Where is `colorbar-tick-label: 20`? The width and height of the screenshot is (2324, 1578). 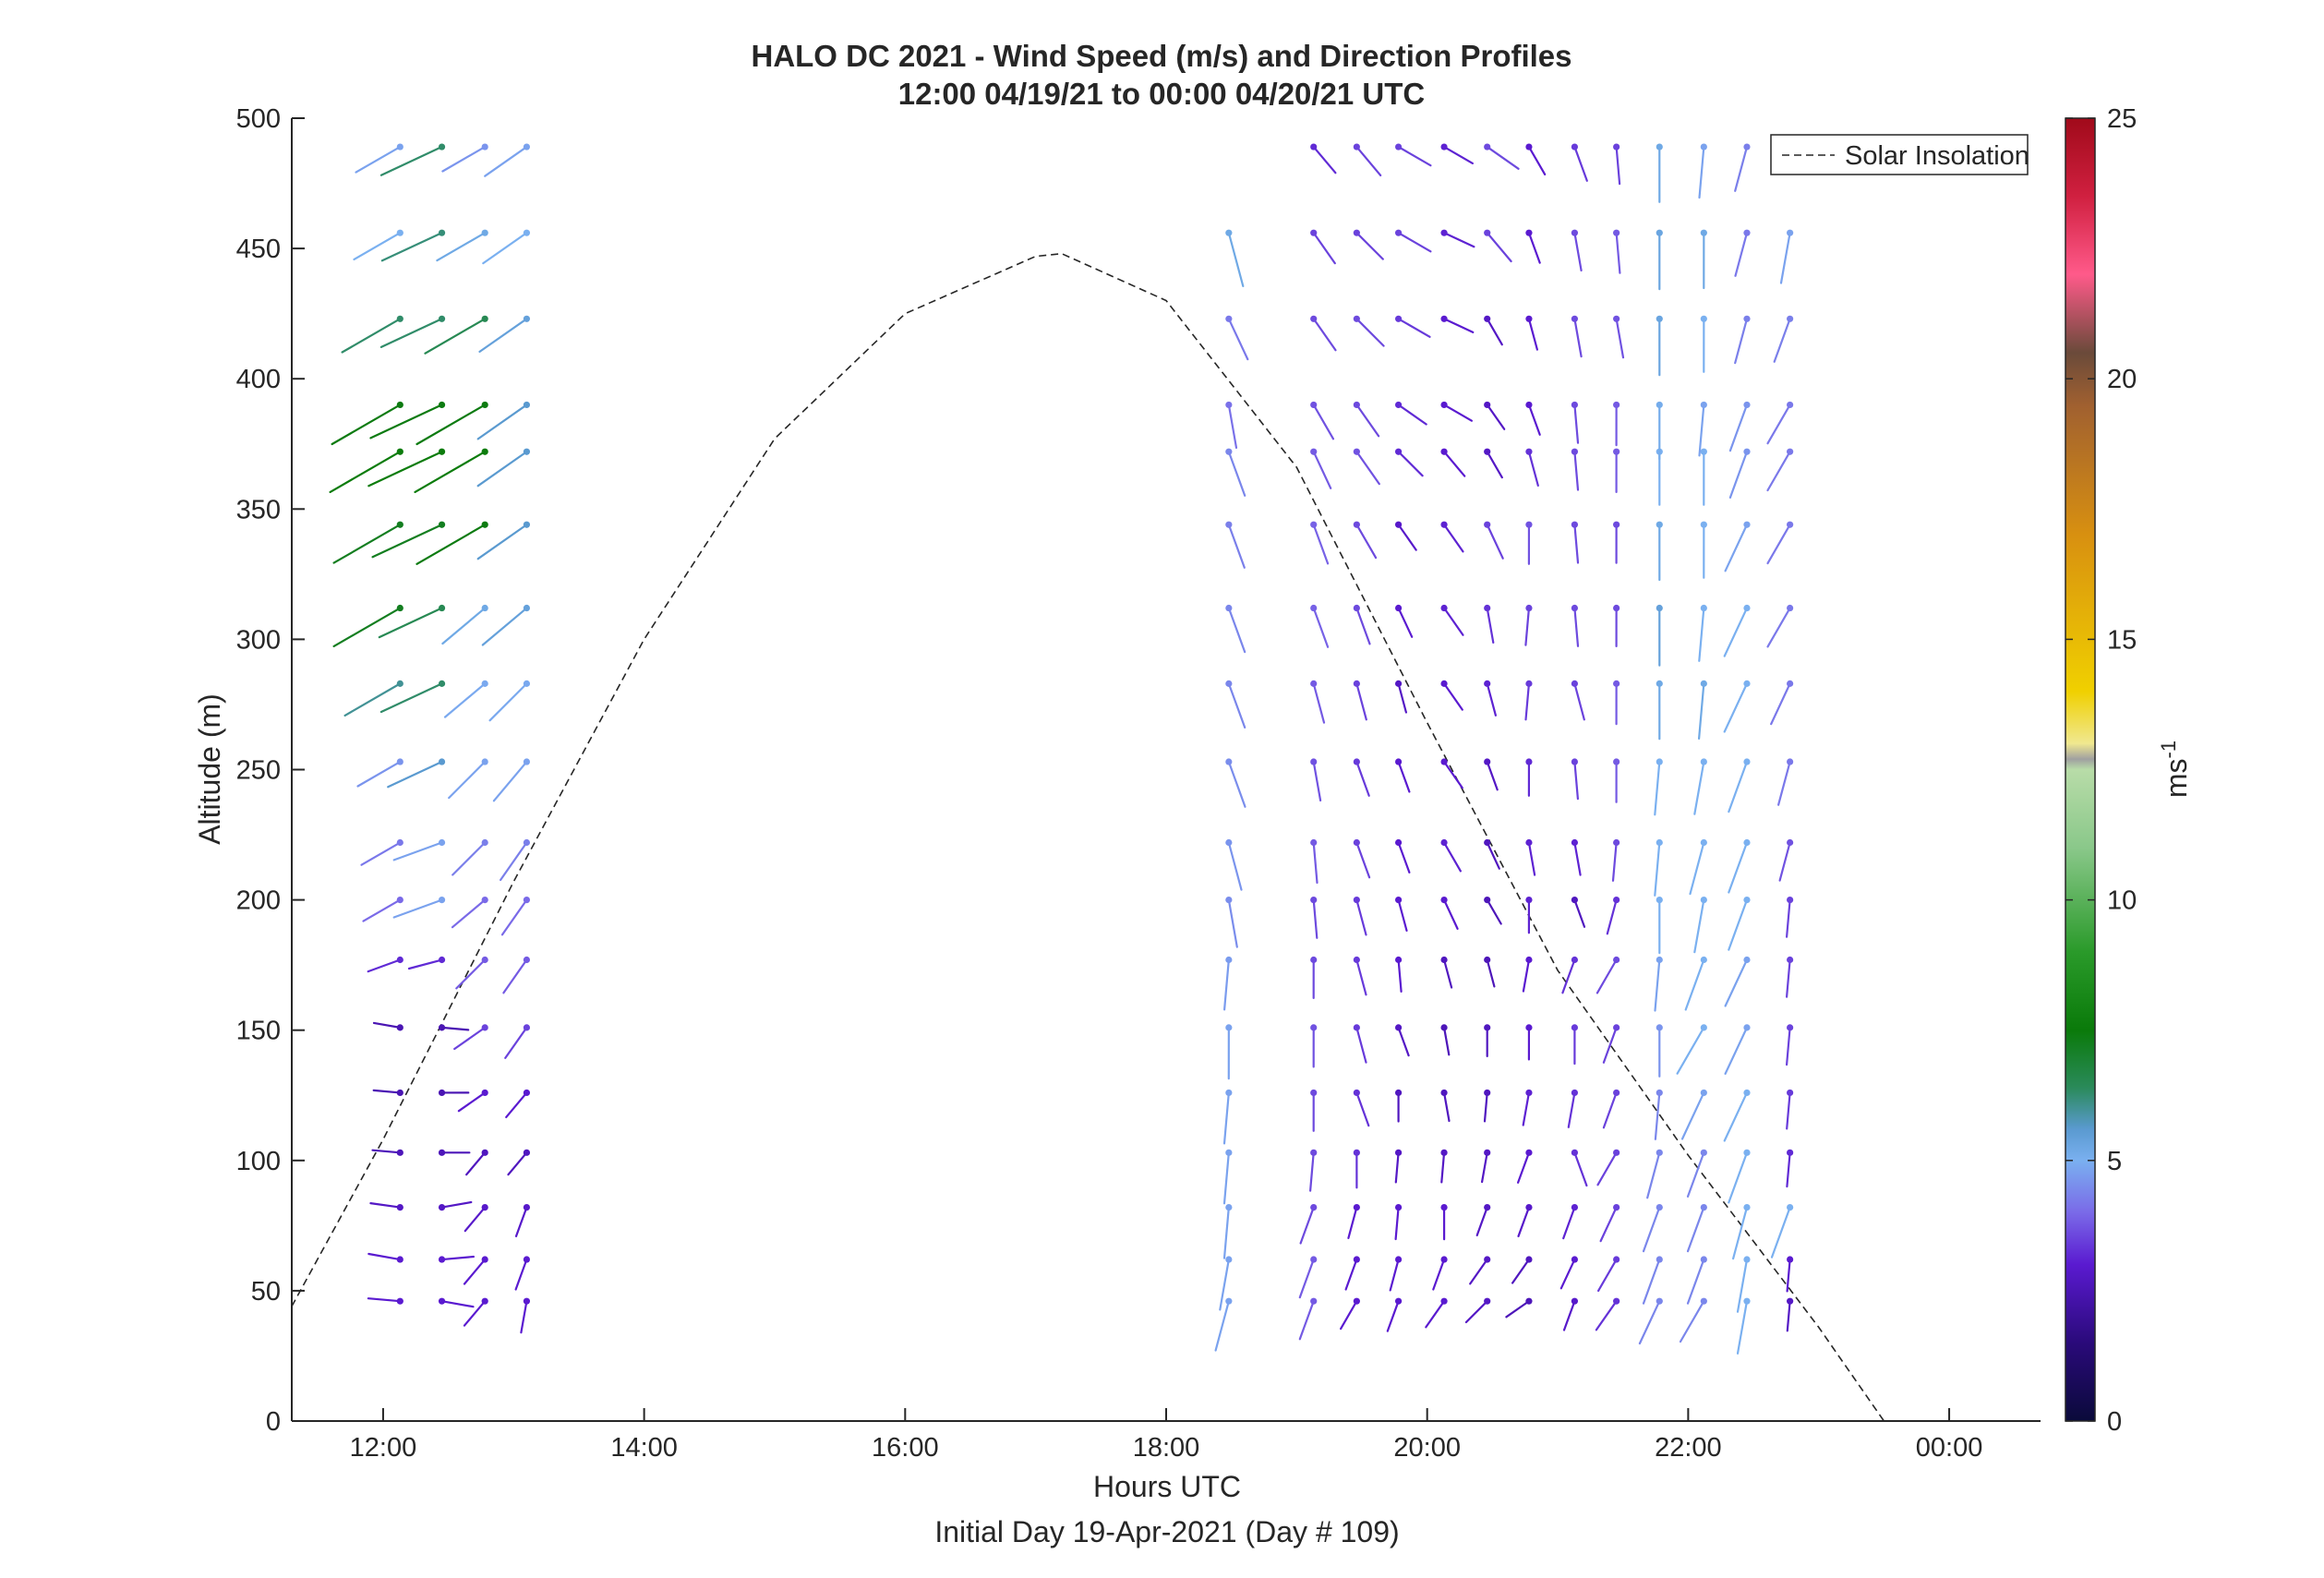 colorbar-tick-label: 20 is located at coordinates (2122, 379).